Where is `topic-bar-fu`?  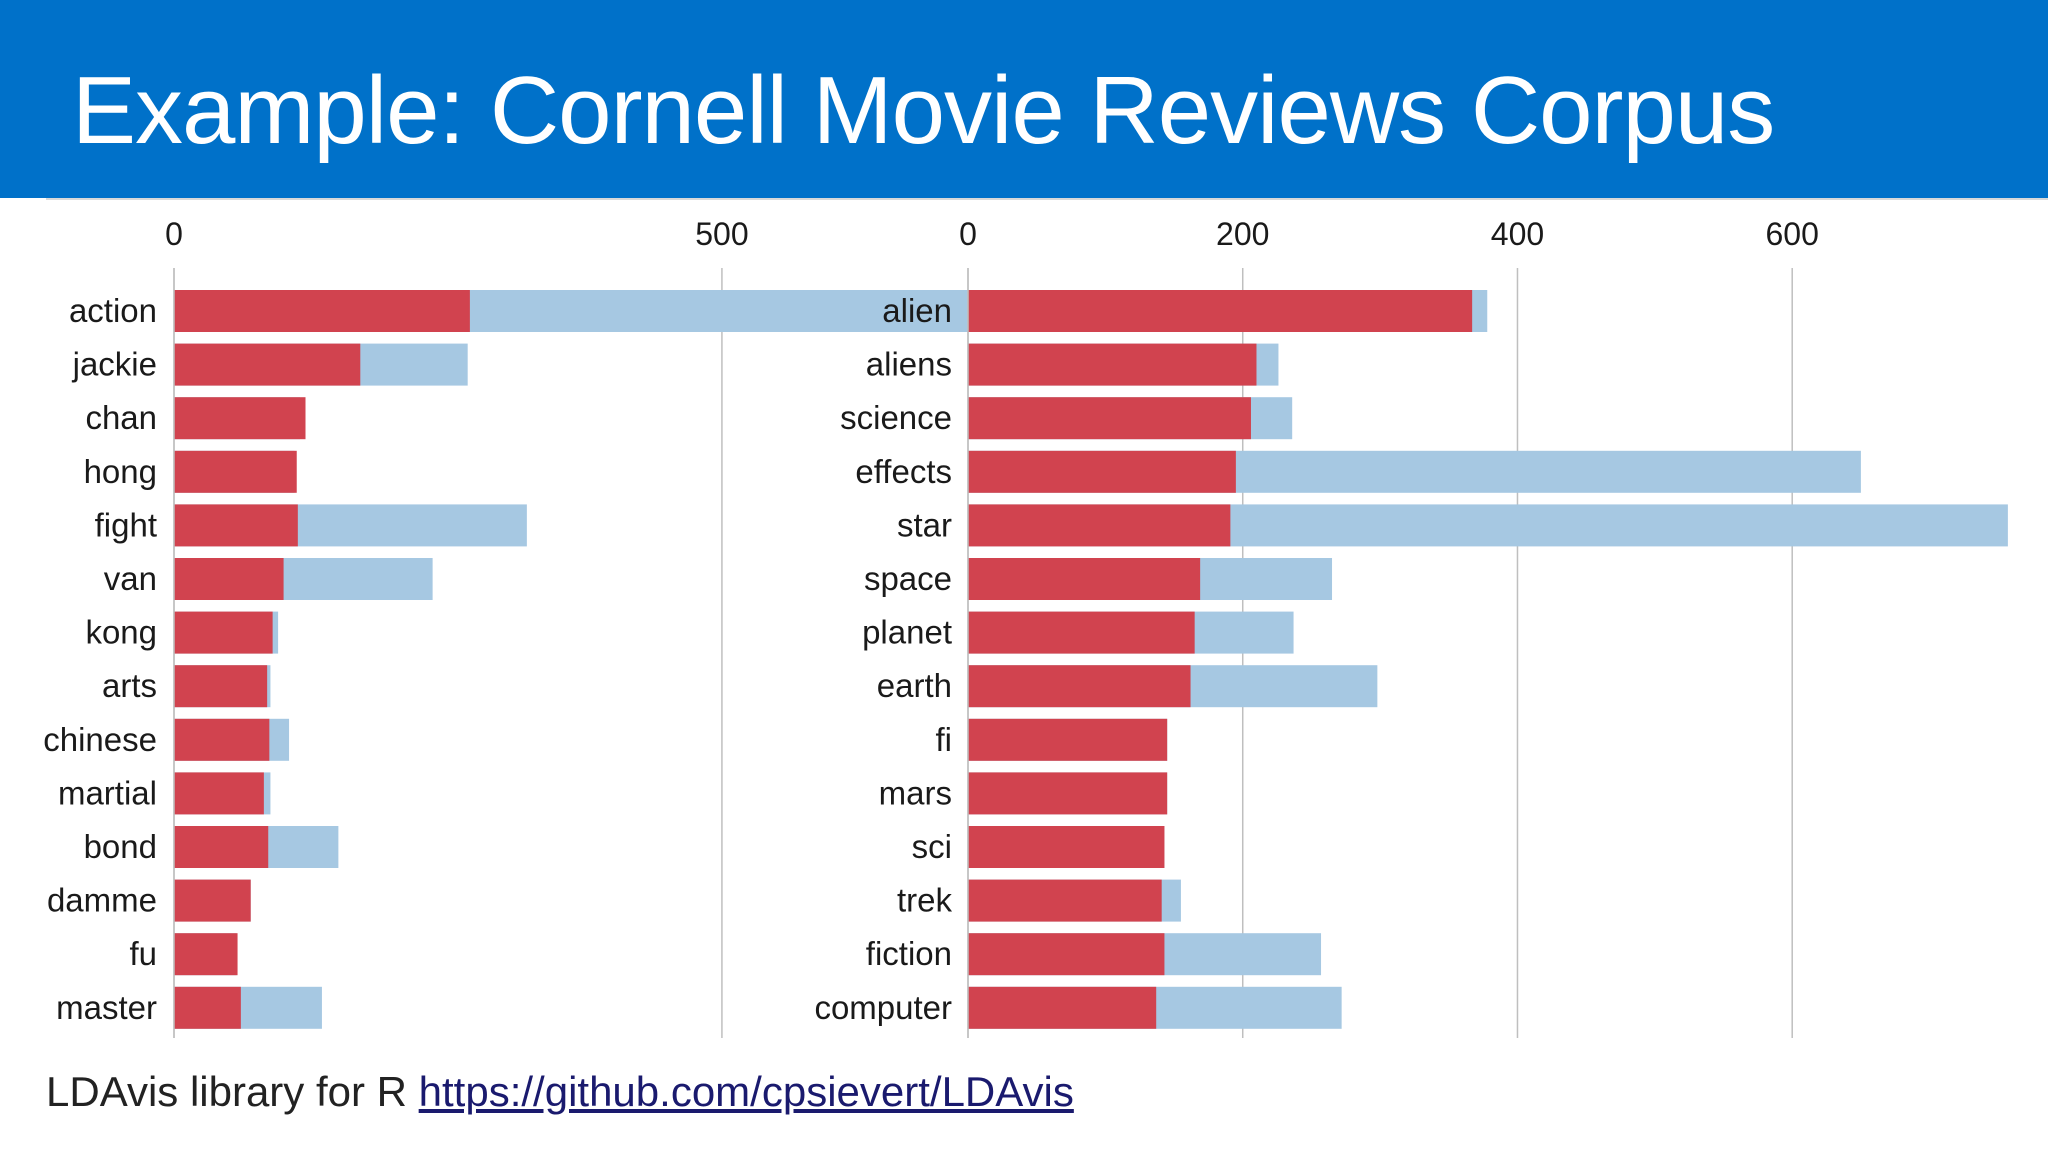
topic-bar-fu is located at coordinates (206, 954).